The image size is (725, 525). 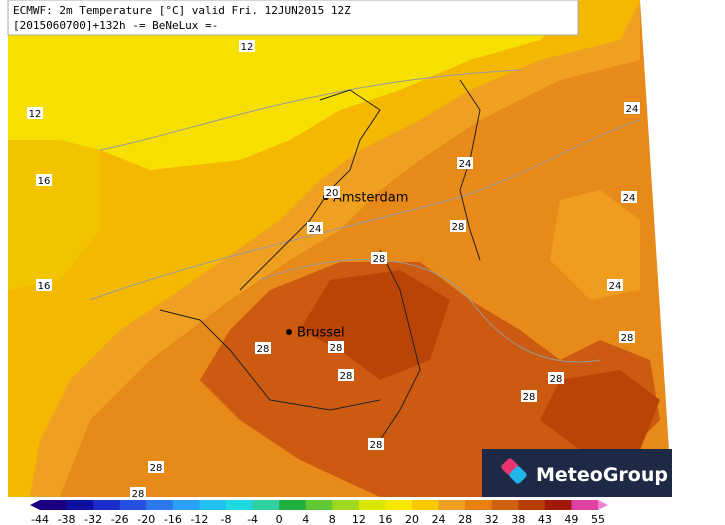 What do you see at coordinates (226, 519) in the screenshot?
I see `colorbar-tick-label: -8` at bounding box center [226, 519].